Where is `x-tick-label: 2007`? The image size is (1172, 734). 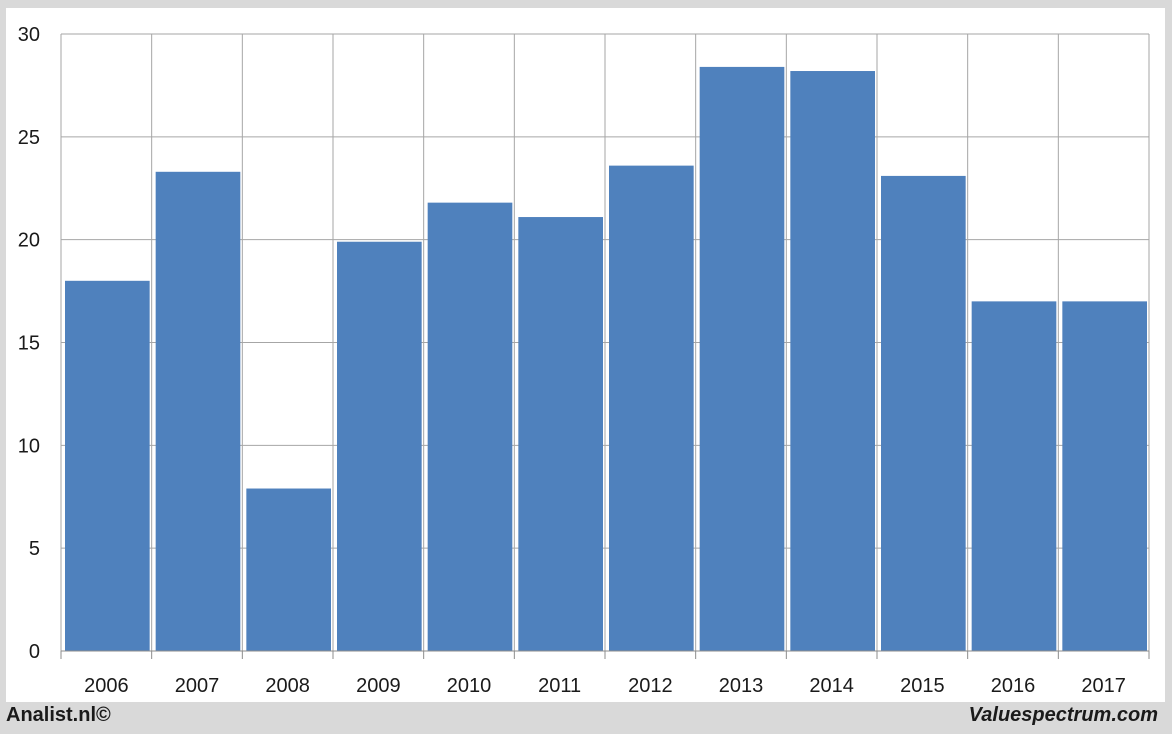 x-tick-label: 2007 is located at coordinates (197, 686).